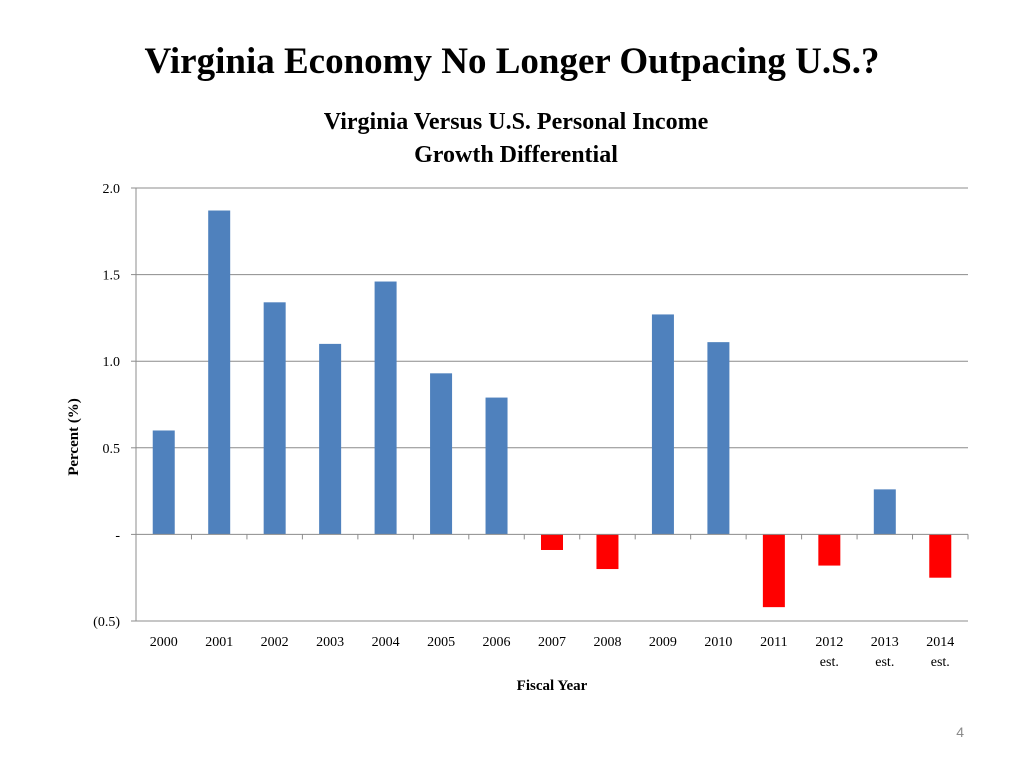  What do you see at coordinates (940, 642) in the screenshot?
I see `x-tick-label: 2014` at bounding box center [940, 642].